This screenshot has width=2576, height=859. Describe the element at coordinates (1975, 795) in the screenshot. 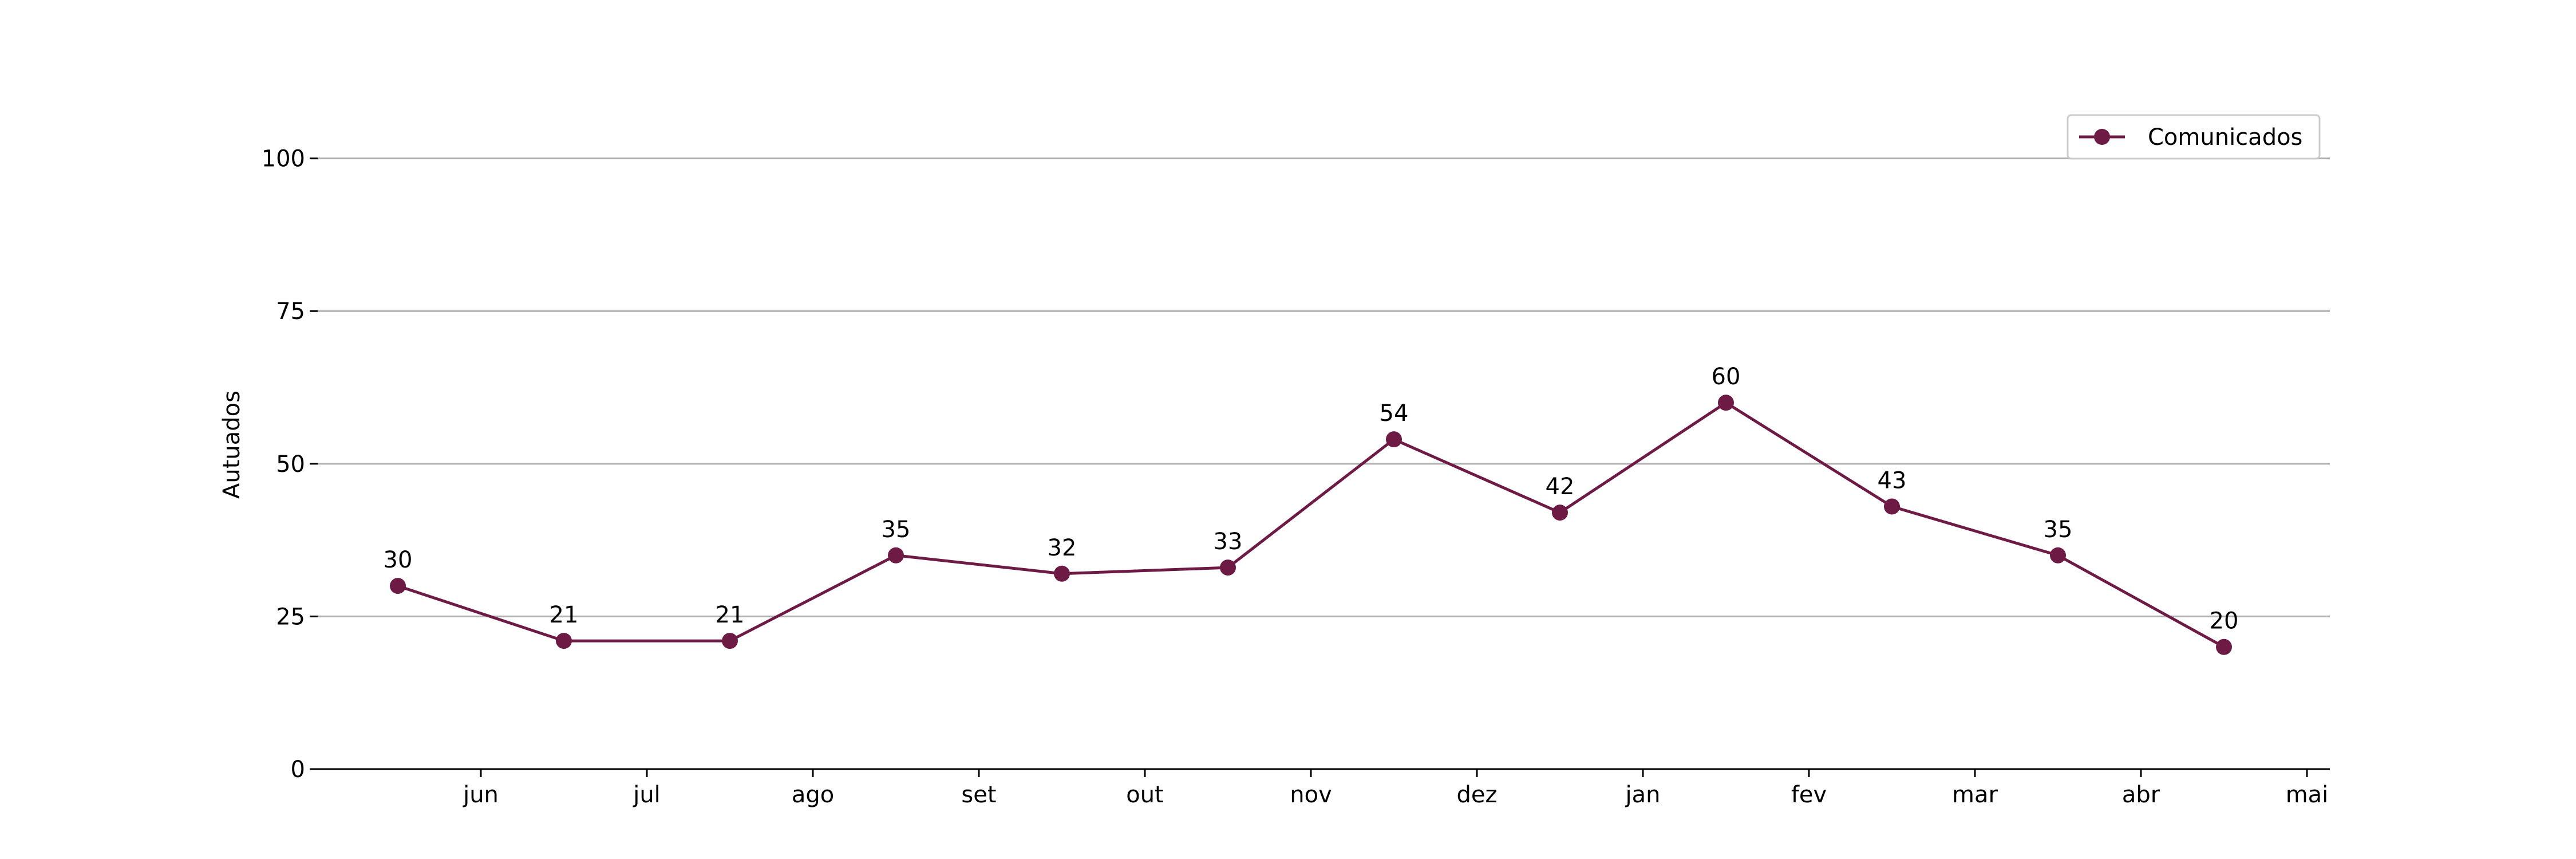

I see `x-tick-label-mar: mar` at that location.